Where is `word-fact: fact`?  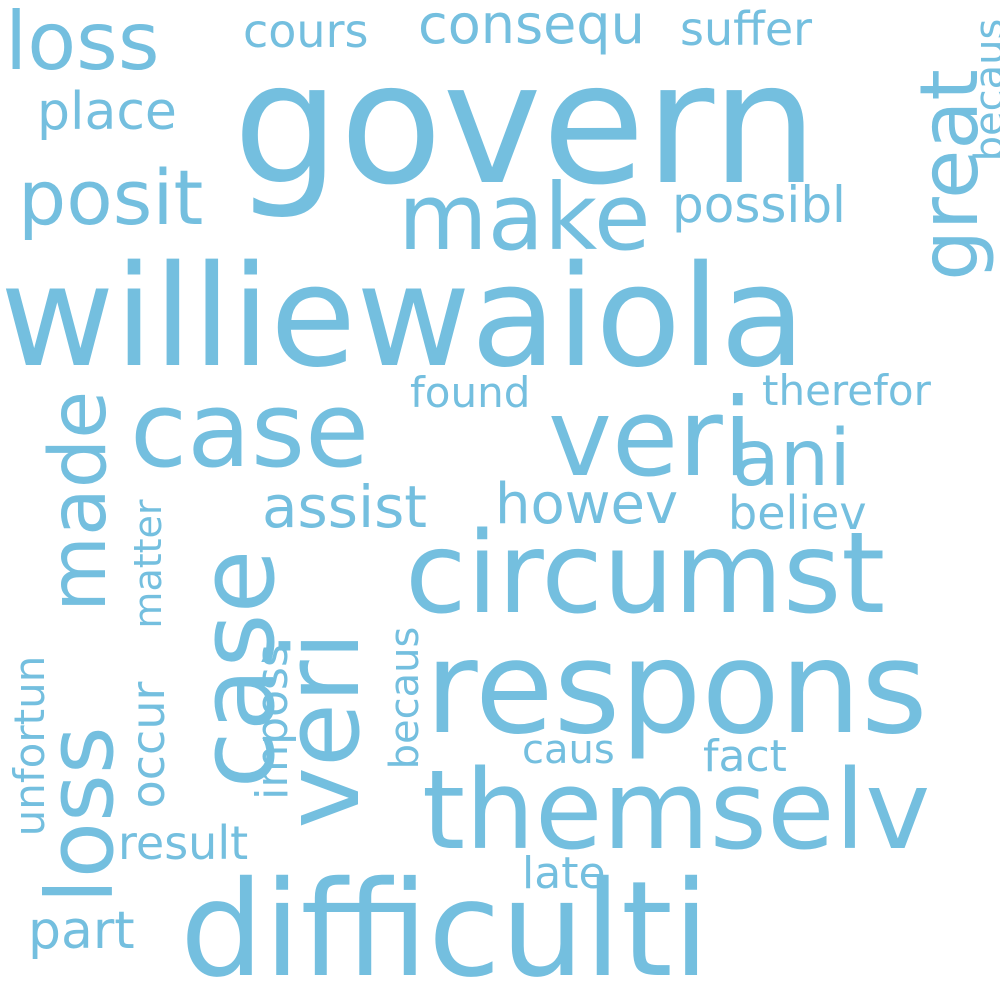
word-fact: fact is located at coordinates (745, 756).